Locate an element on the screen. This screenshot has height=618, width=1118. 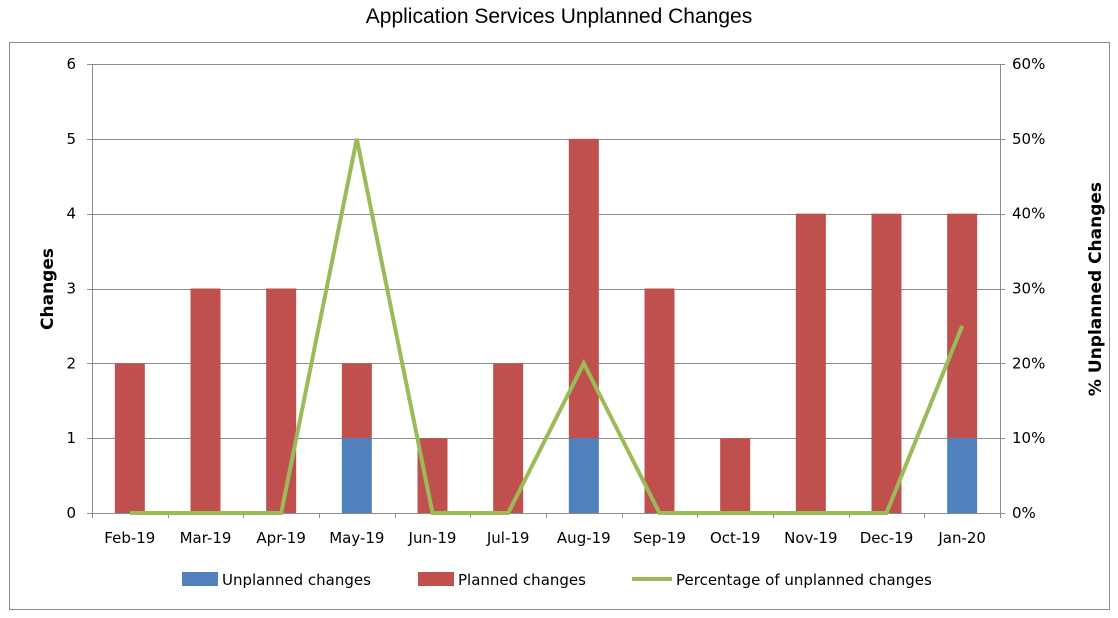
legend-label-planned-changes: Planned changes is located at coordinates (522, 580).